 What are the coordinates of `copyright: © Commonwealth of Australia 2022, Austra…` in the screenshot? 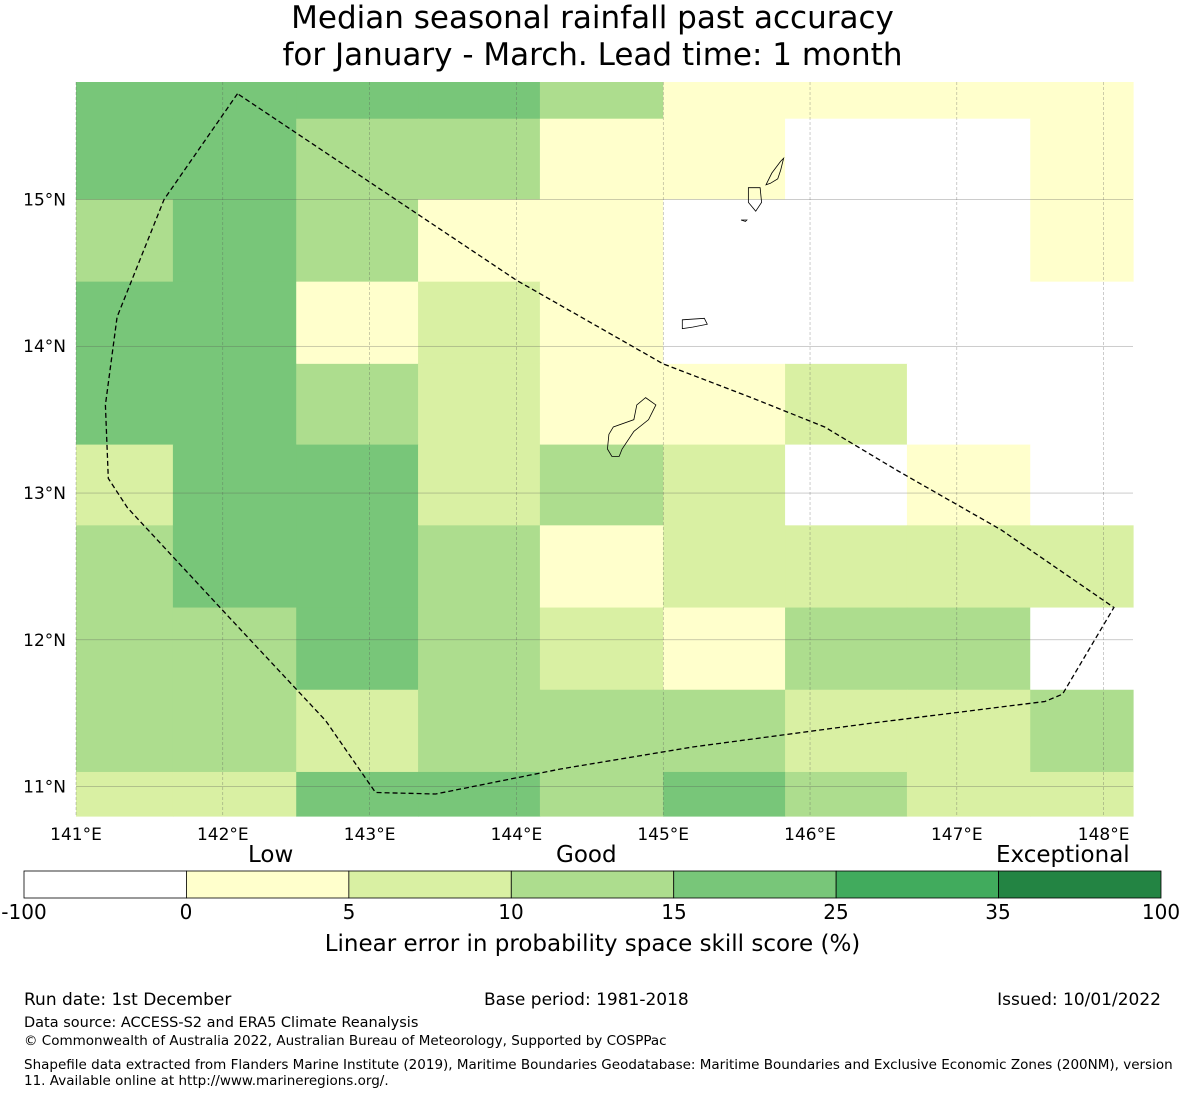 It's located at (345, 1041).